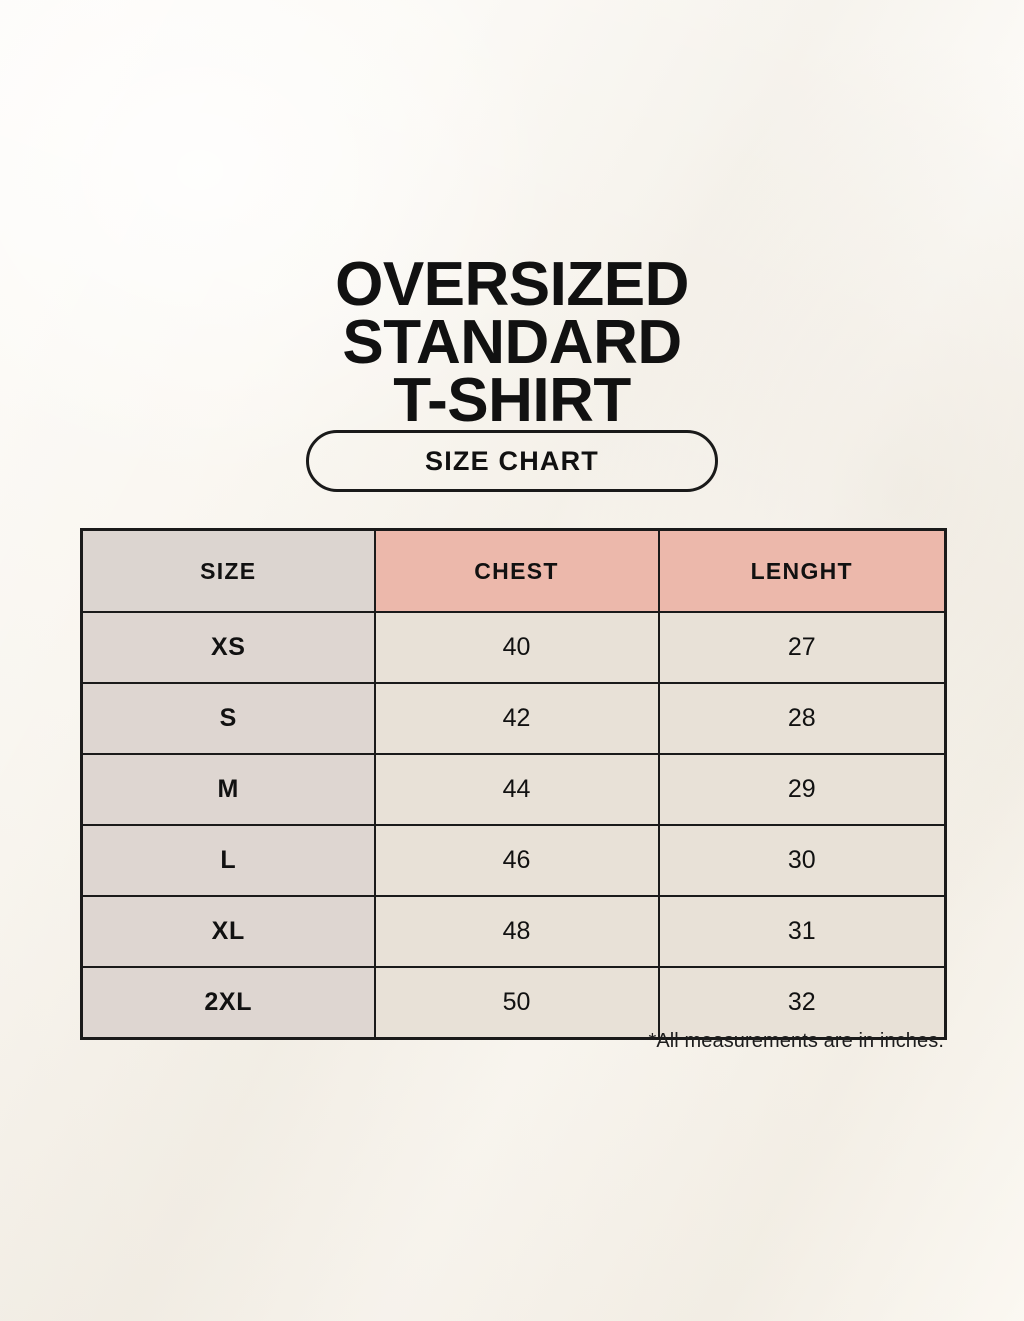 Image resolution: width=1024 pixels, height=1321 pixels. Describe the element at coordinates (802, 789) in the screenshot. I see `row-length-value: 29` at that location.